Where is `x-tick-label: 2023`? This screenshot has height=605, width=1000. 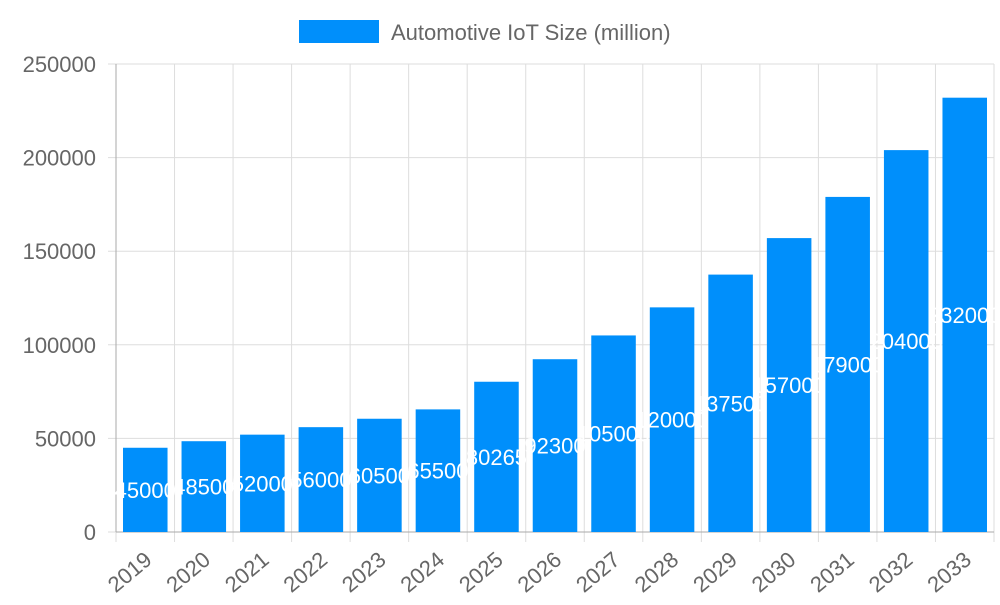 x-tick-label: 2023 is located at coordinates (364, 572).